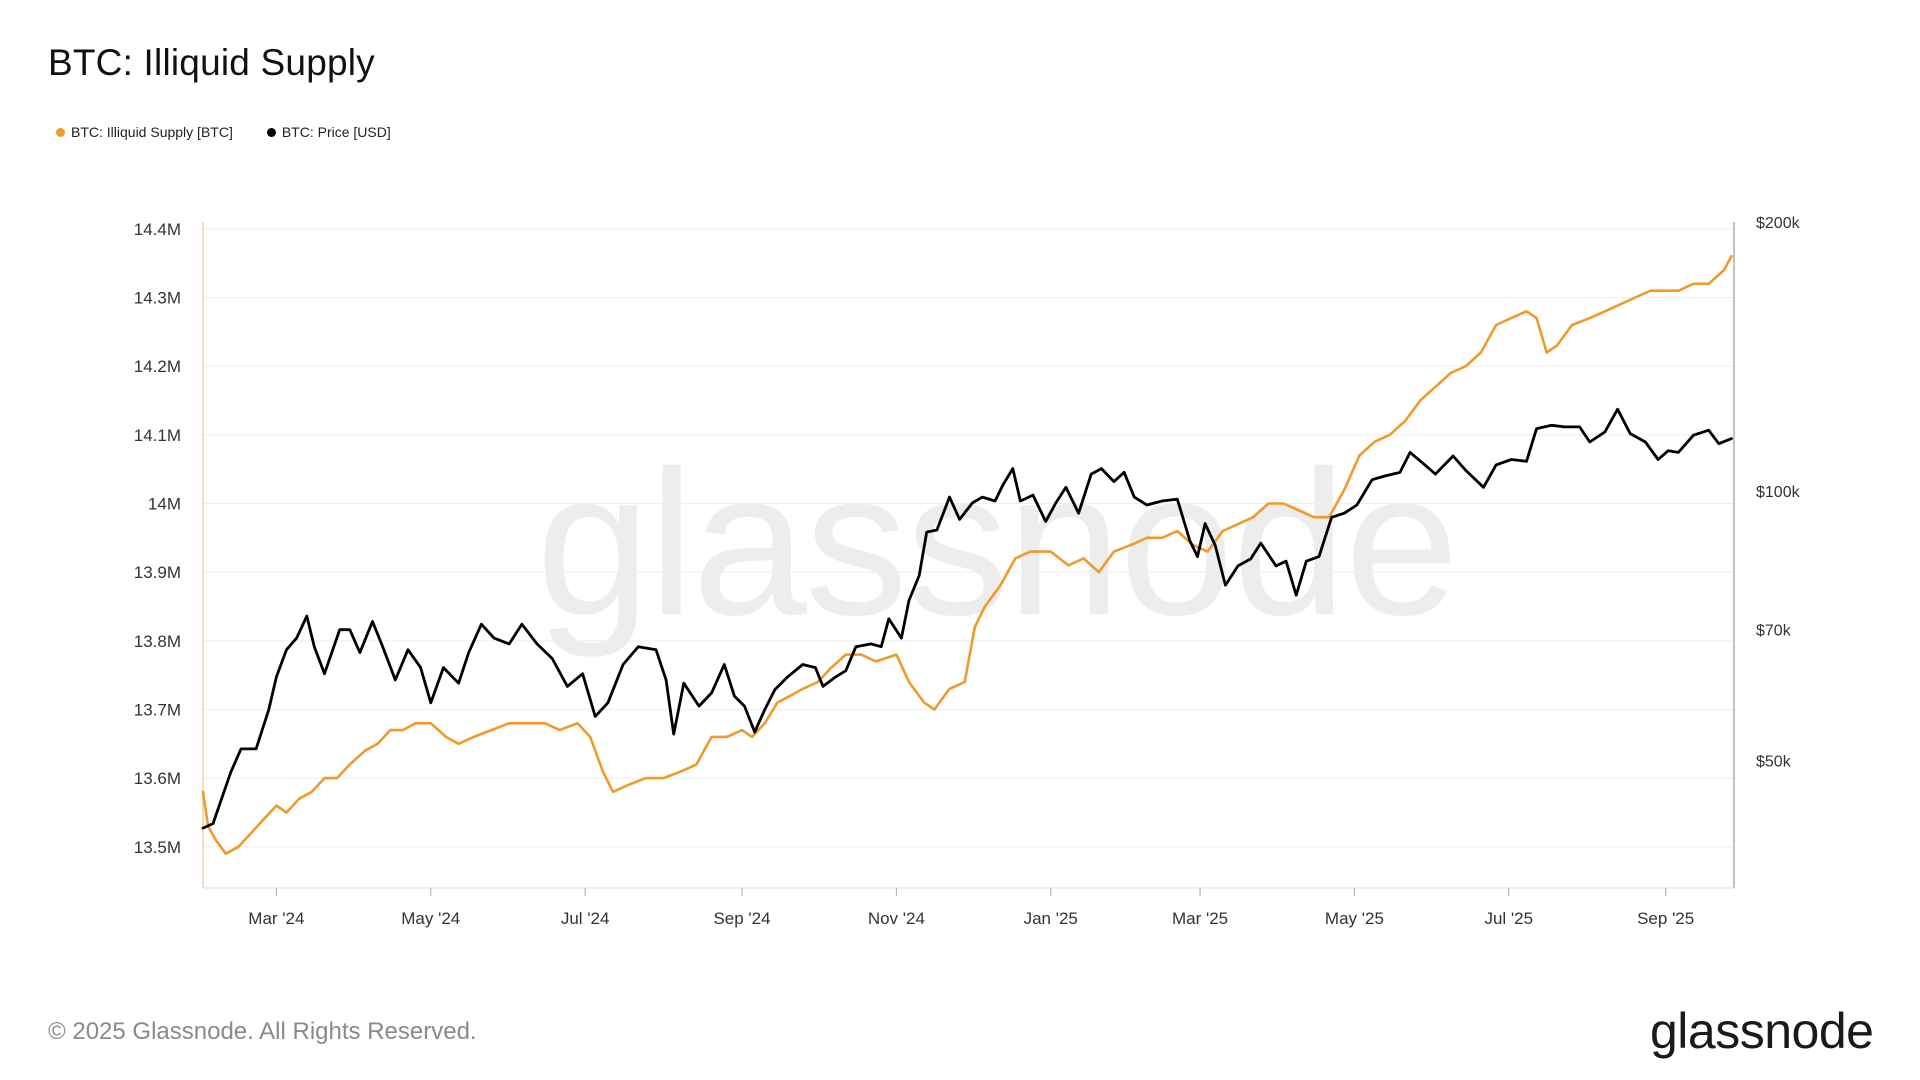 This screenshot has height=1080, width=1920. What do you see at coordinates (585, 918) in the screenshot?
I see `x-tick-label: Jul '24` at bounding box center [585, 918].